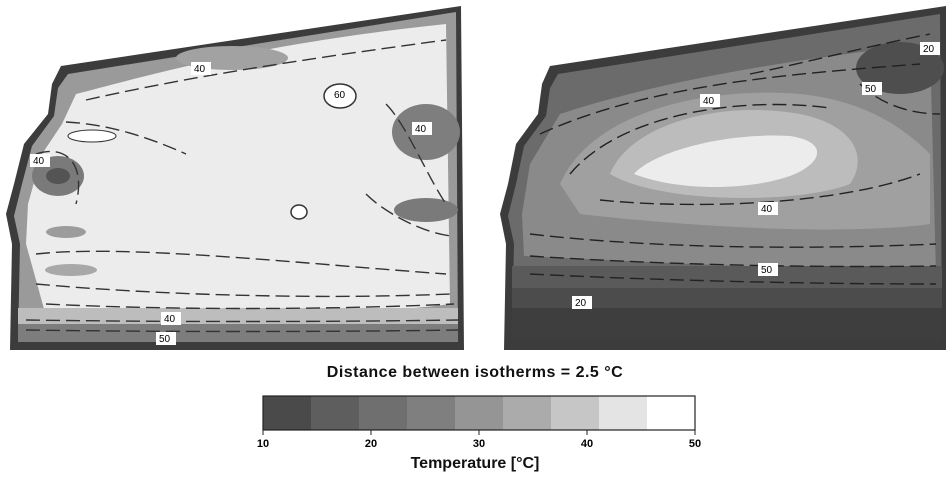  Describe the element at coordinates (475, 463) in the screenshot. I see `colorbar-xlabel: Temperature [°C]` at that location.